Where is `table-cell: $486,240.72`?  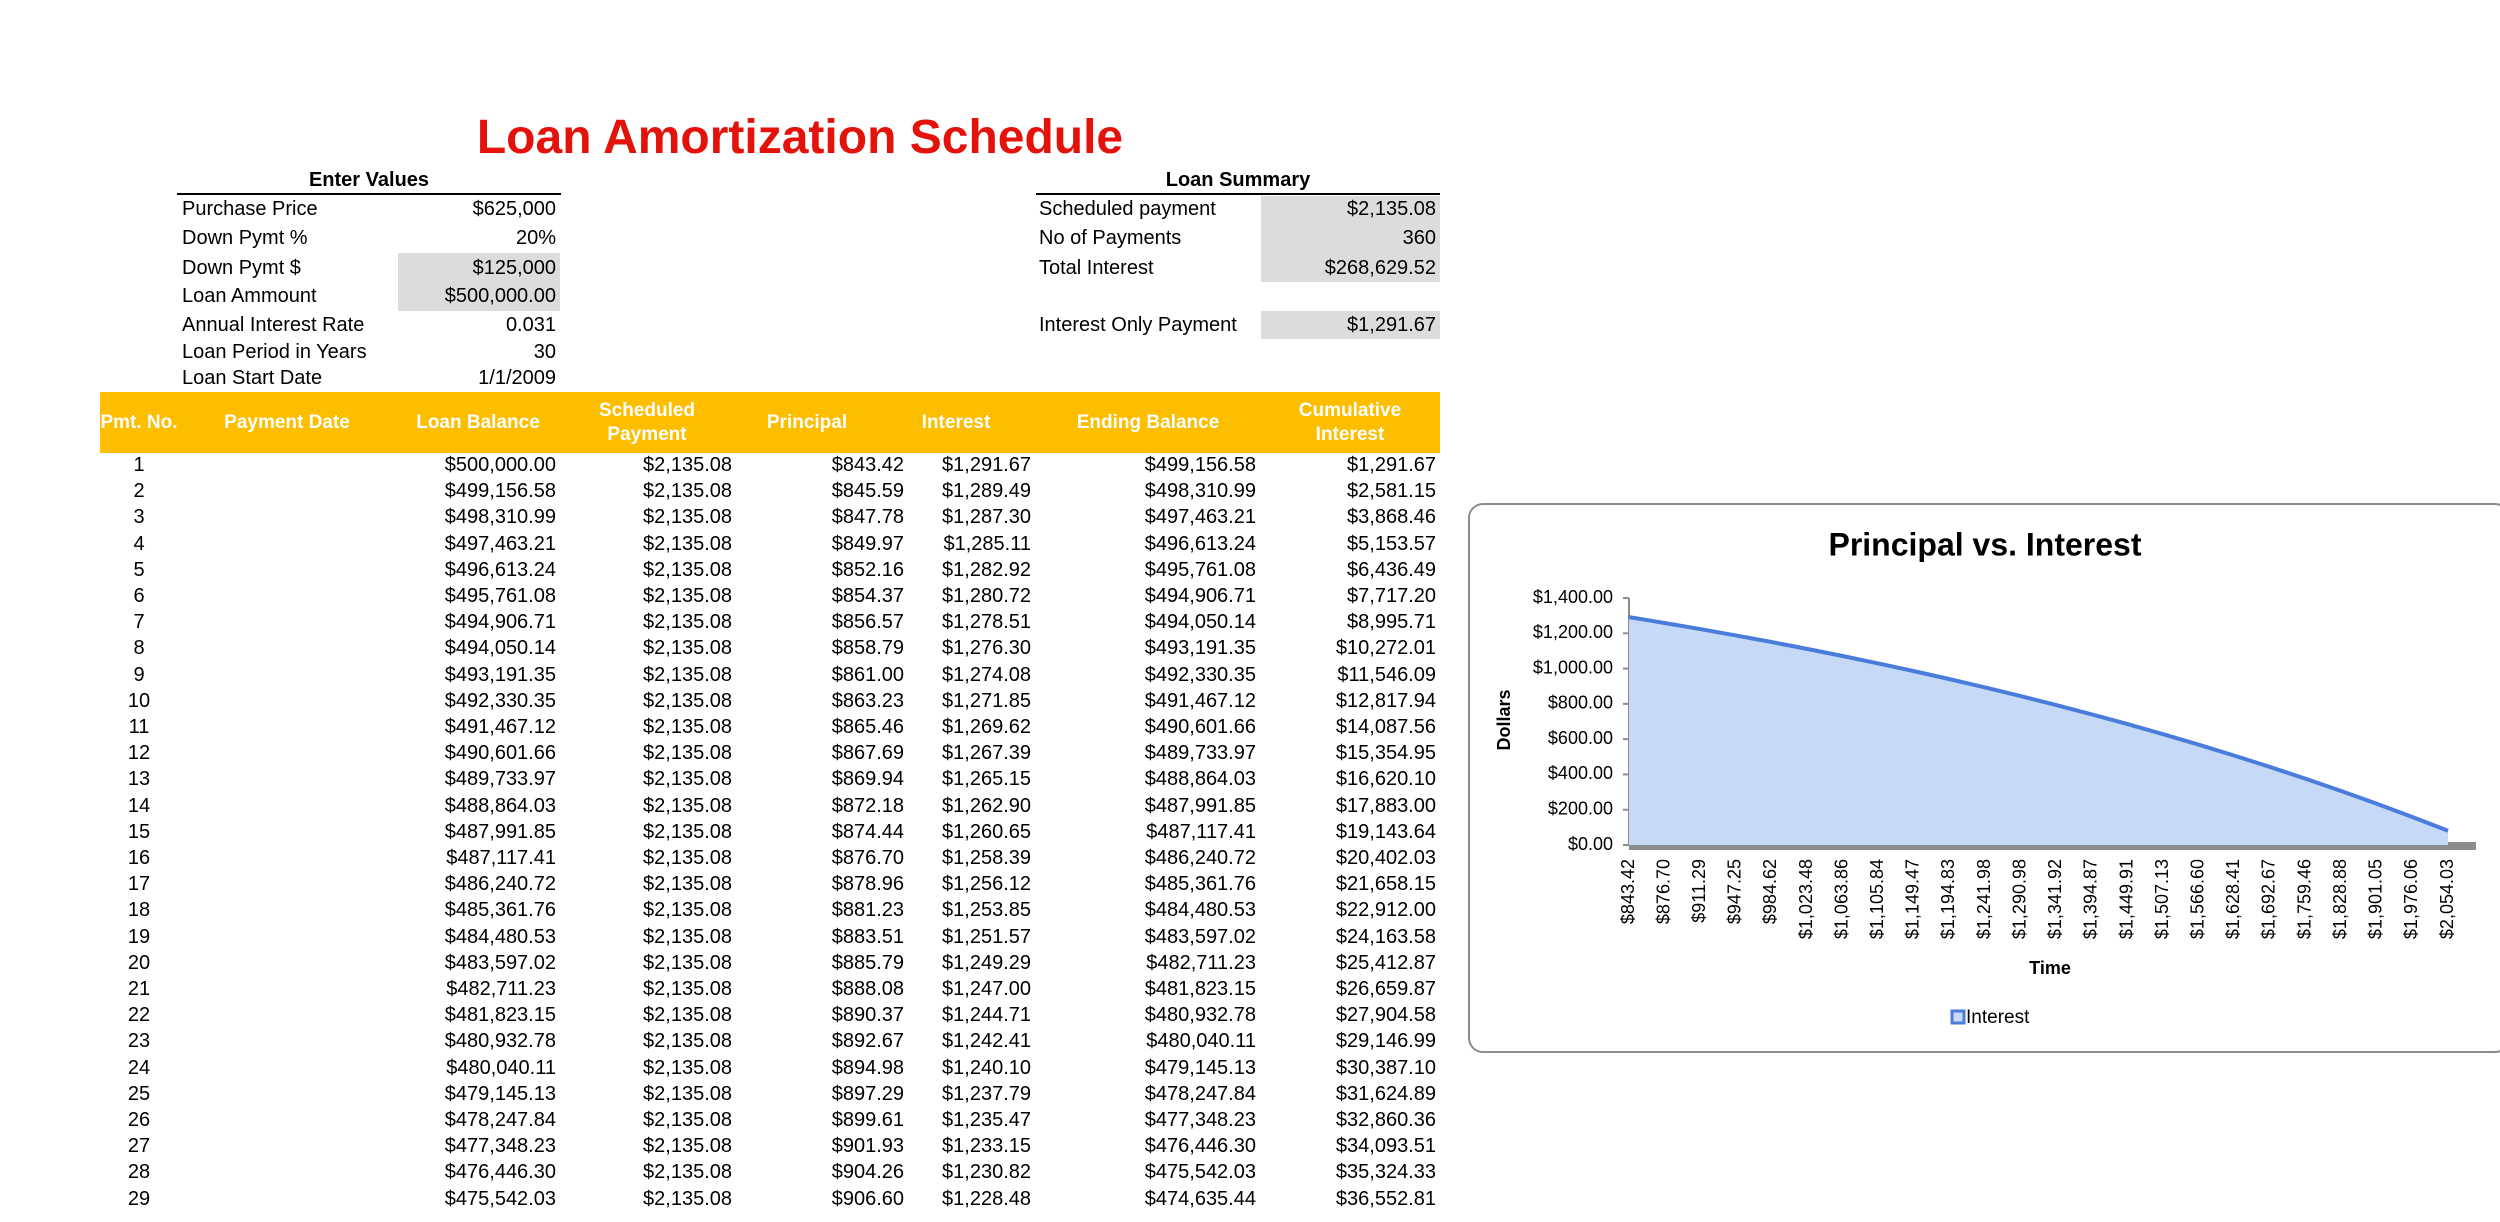 table-cell: $486,240.72 is located at coordinates (1200, 858).